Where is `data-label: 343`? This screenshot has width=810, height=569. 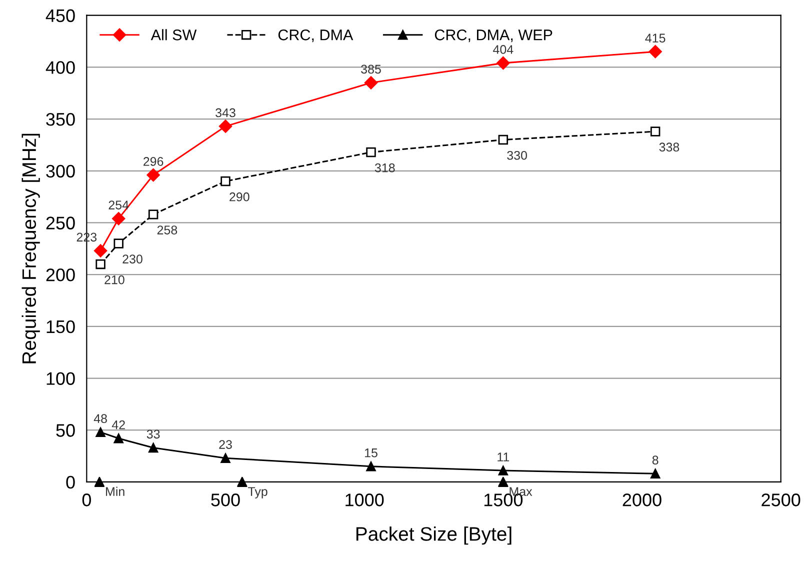
data-label: 343 is located at coordinates (226, 113).